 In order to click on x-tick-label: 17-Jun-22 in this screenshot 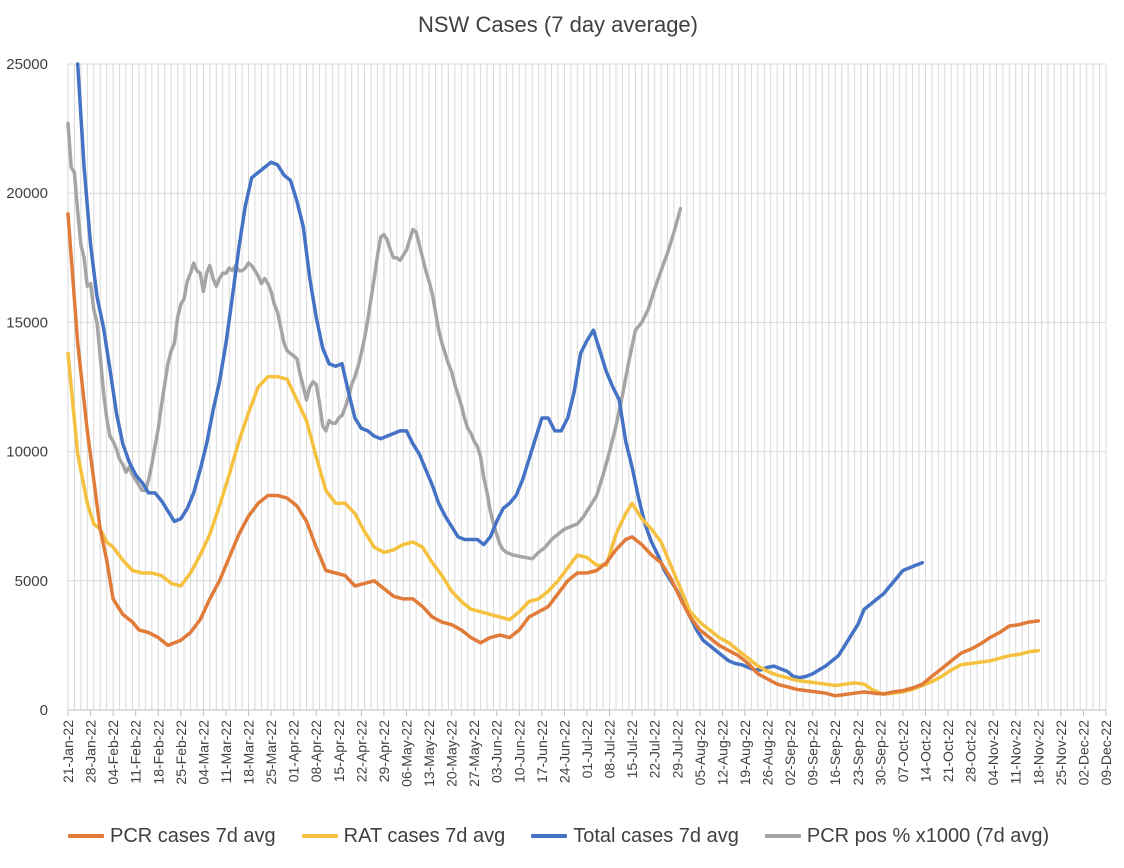, I will do `click(542, 751)`.